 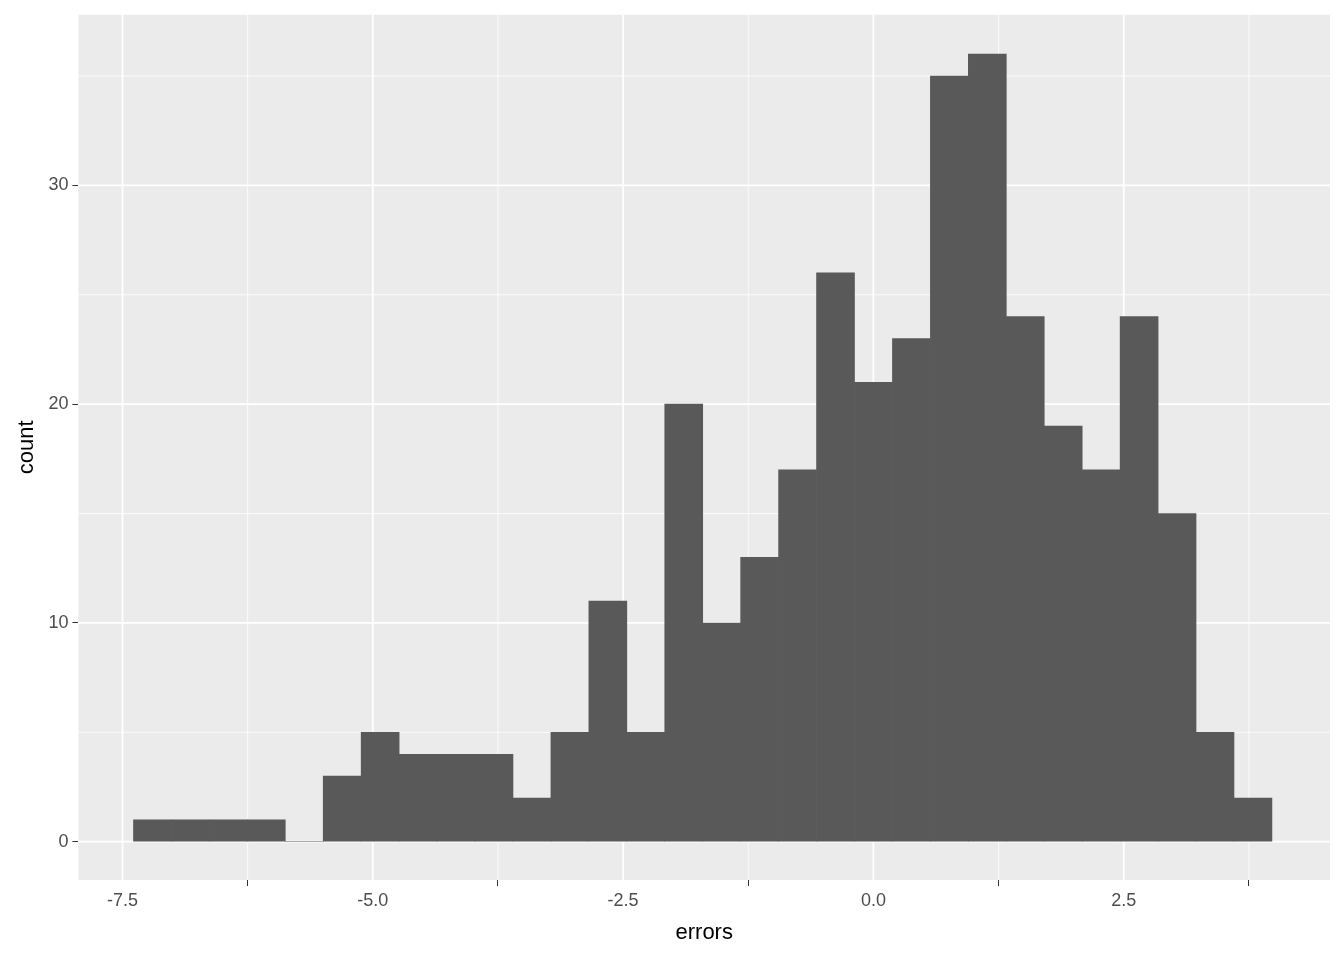 What do you see at coordinates (1124, 899) in the screenshot?
I see `x-tick-label: 2.5` at bounding box center [1124, 899].